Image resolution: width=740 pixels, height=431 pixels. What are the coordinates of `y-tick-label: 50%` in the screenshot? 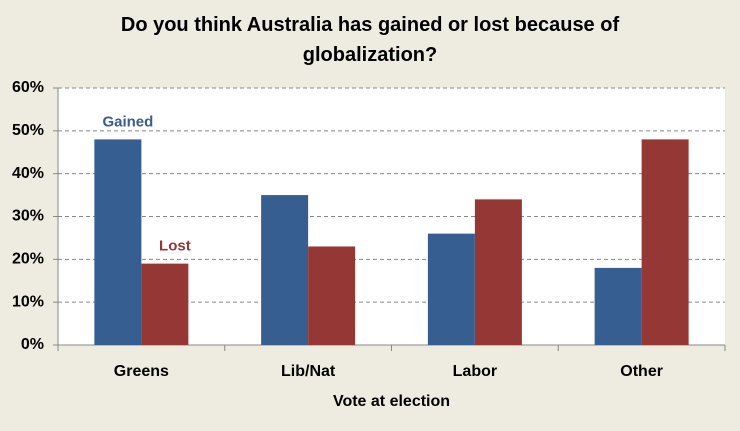 It's located at (28, 130).